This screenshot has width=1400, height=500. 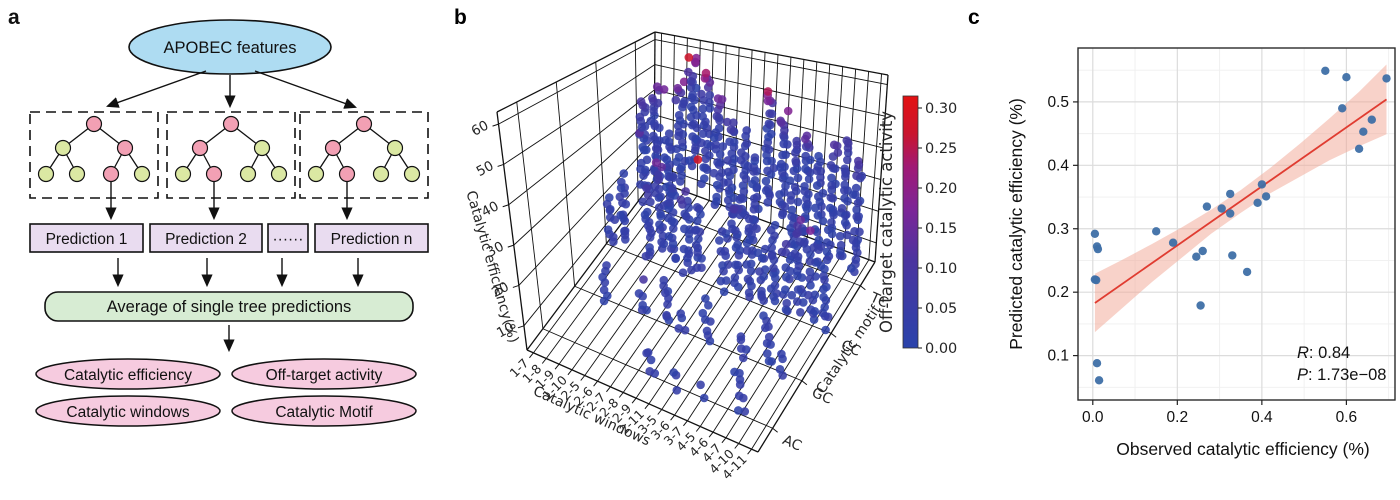 I want to click on y-tick-label: 0.2, so click(x=1058, y=292).